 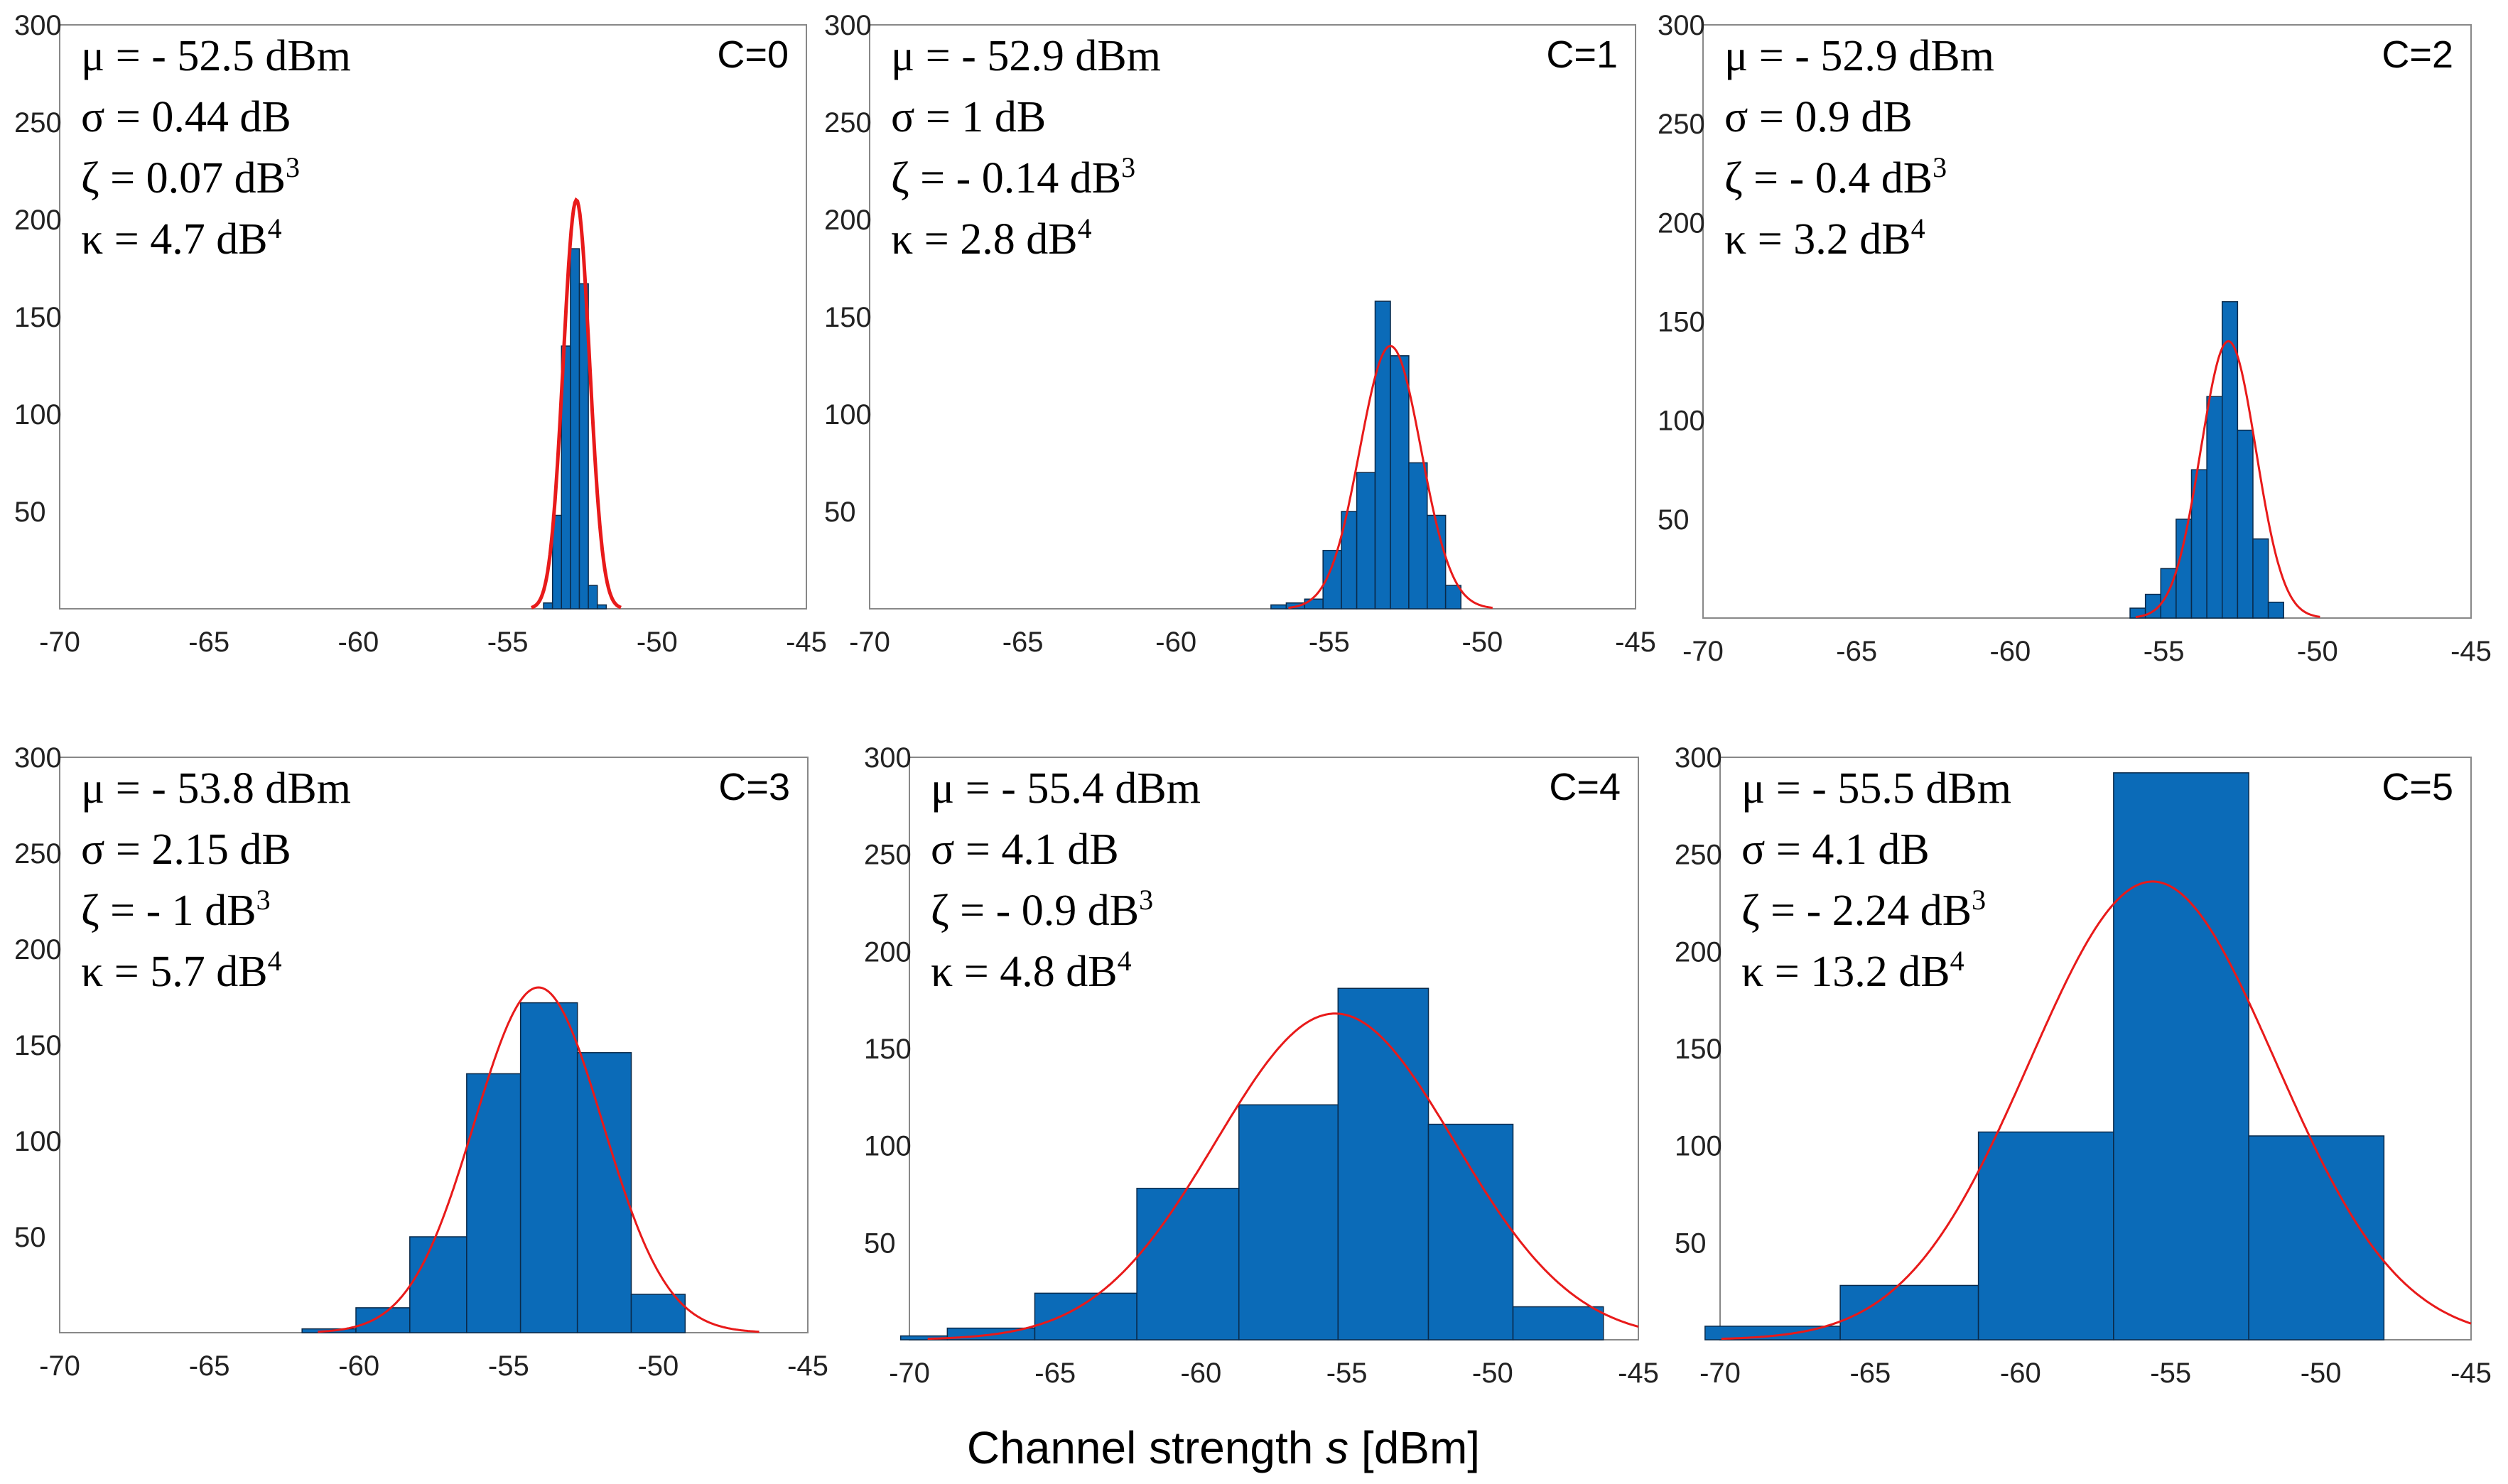 What do you see at coordinates (1006, 178) in the screenshot?
I see `stat-skewness-value: ζ = - 0.14 dB` at bounding box center [1006, 178].